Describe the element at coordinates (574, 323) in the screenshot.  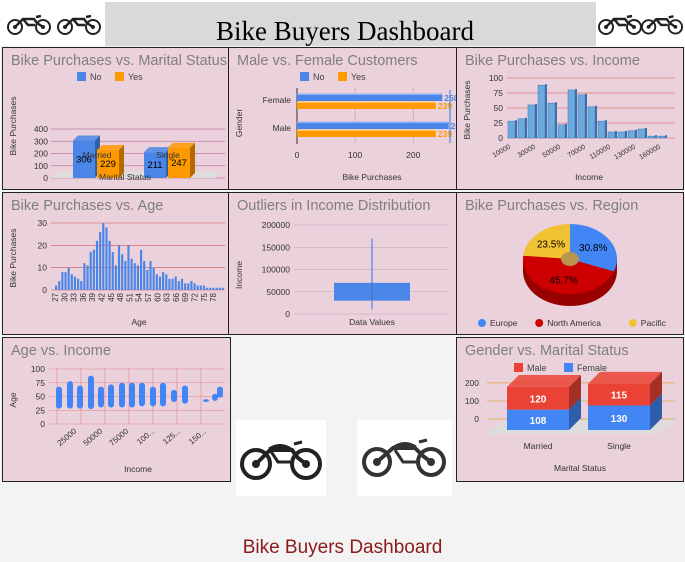
I see `legend-label: North America` at that location.